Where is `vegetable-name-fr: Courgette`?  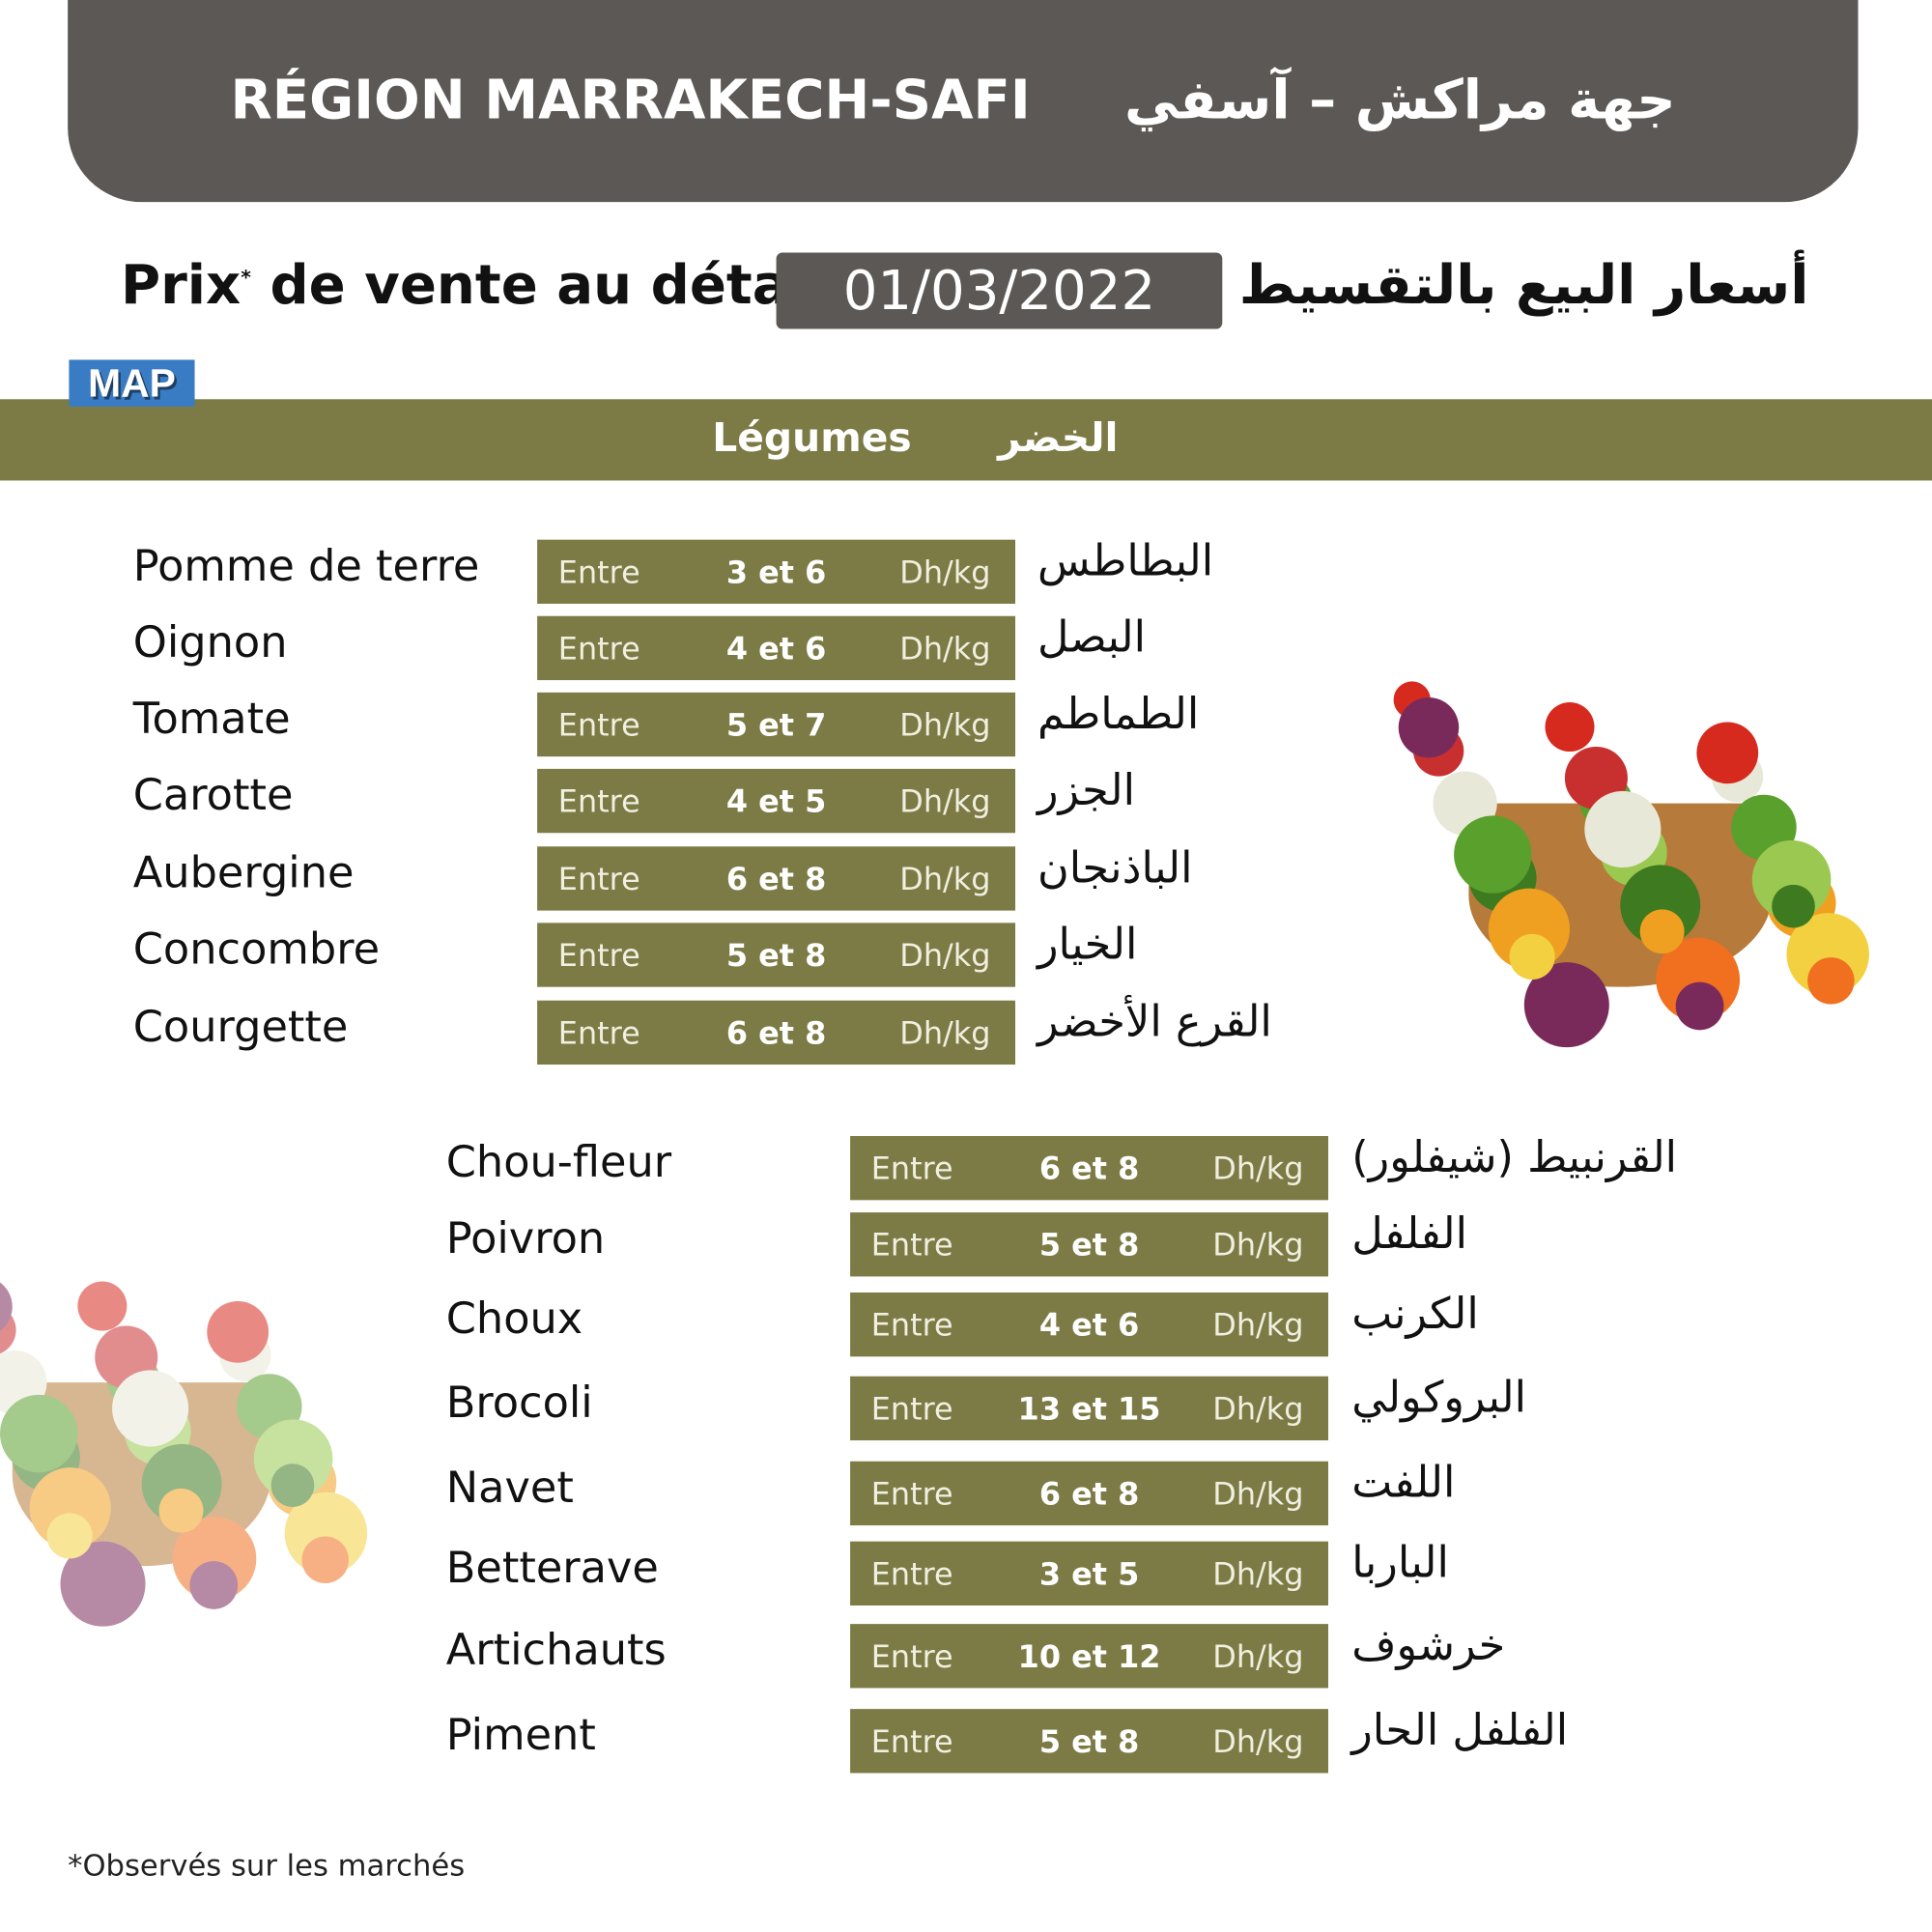
vegetable-name-fr: Courgette is located at coordinates (240, 1028).